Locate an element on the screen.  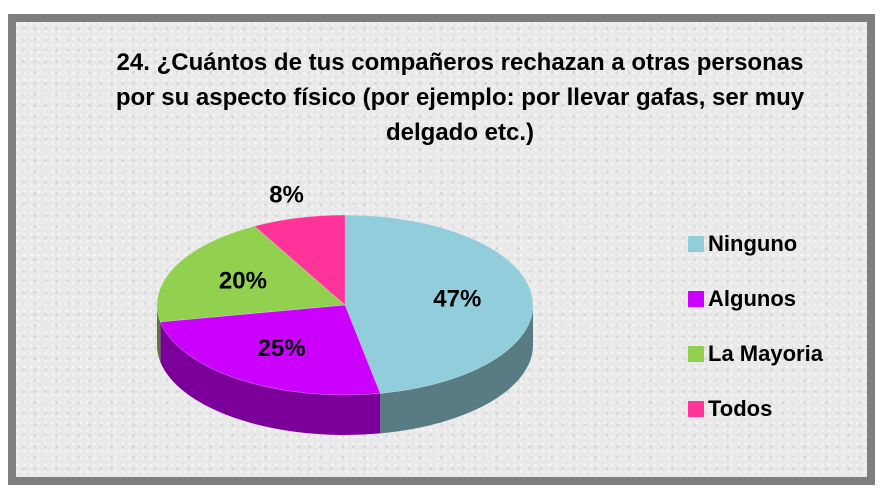
legend-label: Todos is located at coordinates (740, 408).